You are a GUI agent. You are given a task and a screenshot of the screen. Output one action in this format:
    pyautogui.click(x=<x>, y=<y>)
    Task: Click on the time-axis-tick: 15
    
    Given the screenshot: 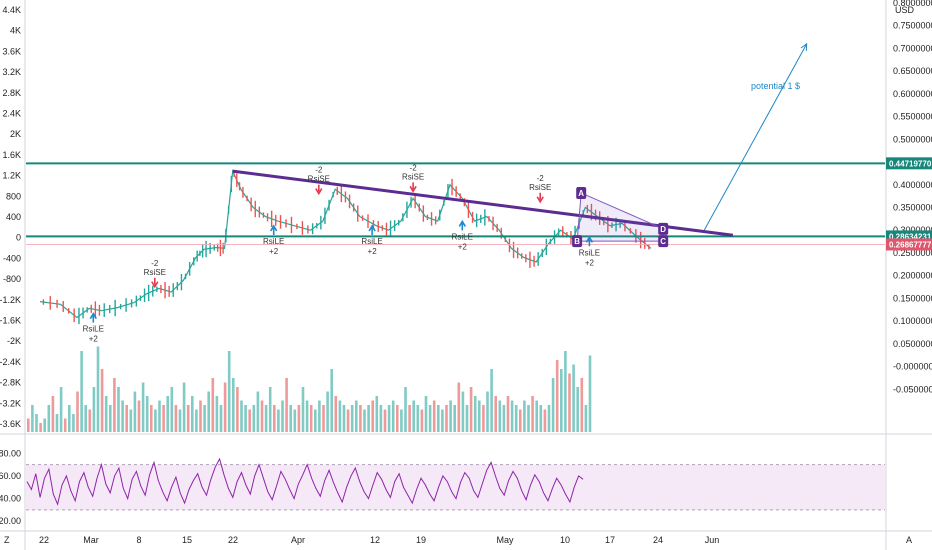 What is the action you would take?
    pyautogui.click(x=187, y=540)
    